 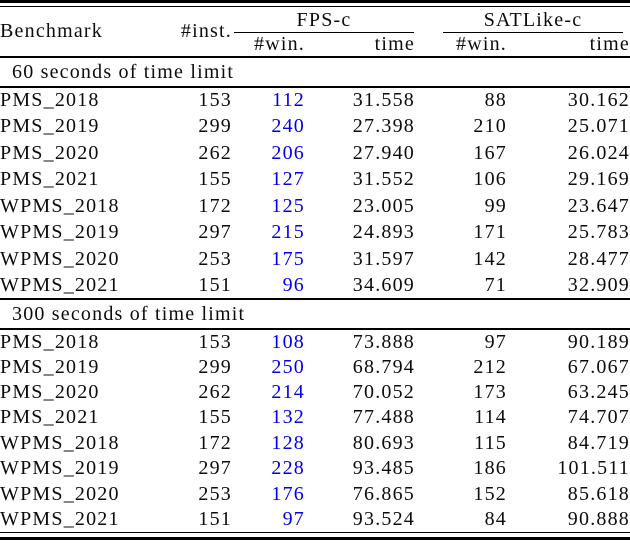 I want to click on fps-win-cell: 125, so click(x=288, y=205).